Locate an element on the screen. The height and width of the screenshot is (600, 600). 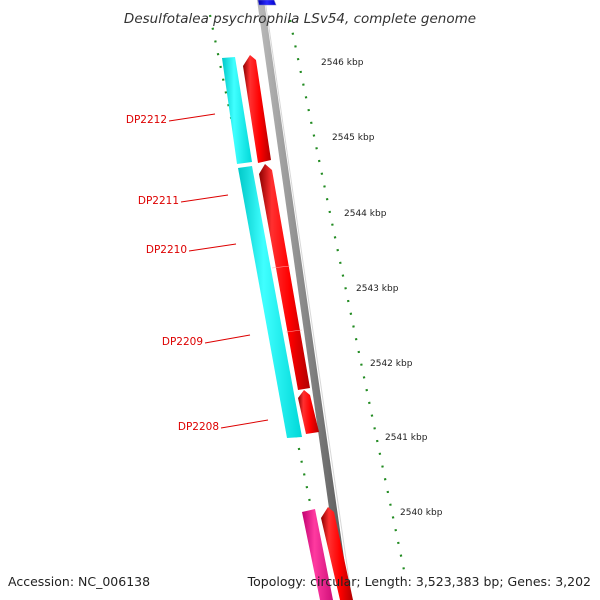
reverse-strand-genes is located at coordinates (262, 247).